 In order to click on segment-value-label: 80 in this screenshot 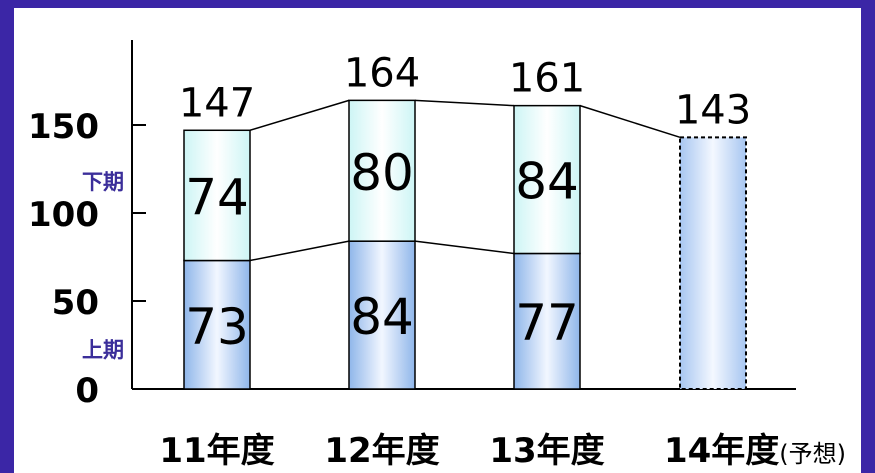, I will do `click(382, 173)`.